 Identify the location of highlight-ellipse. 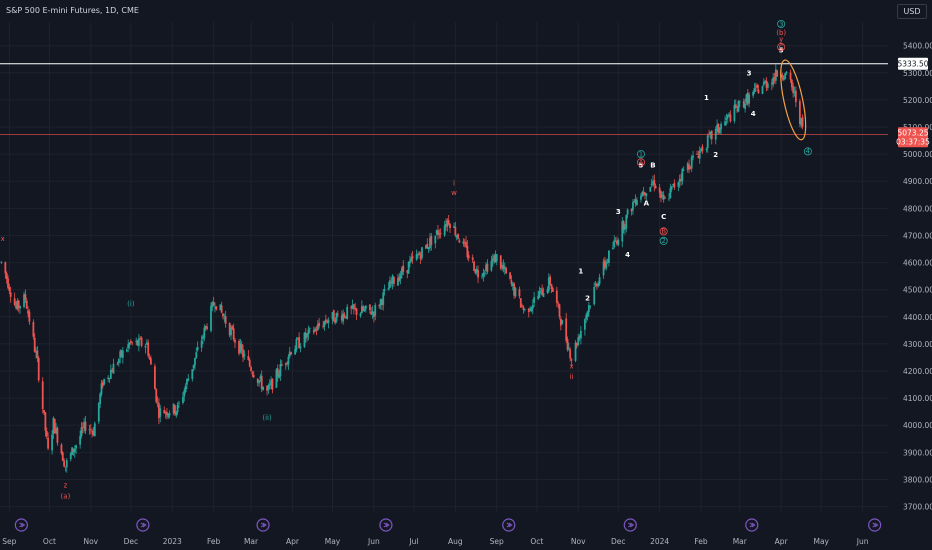
(793, 100).